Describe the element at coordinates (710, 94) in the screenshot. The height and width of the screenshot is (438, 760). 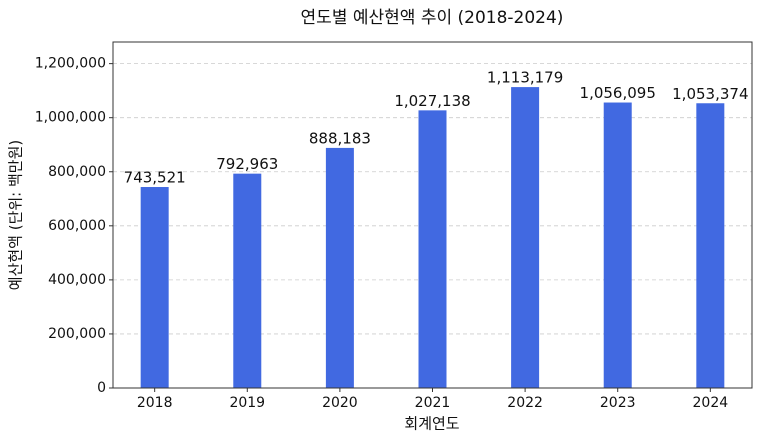
I see `value-label: 1,053,374` at that location.